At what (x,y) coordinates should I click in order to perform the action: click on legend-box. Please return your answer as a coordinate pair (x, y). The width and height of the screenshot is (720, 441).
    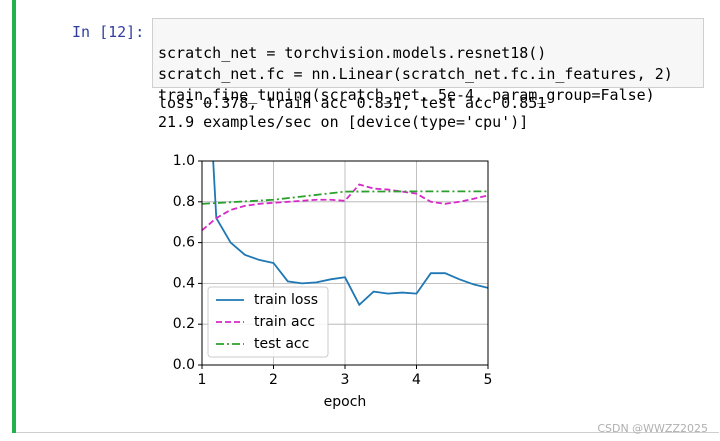
    Looking at the image, I should click on (268, 322).